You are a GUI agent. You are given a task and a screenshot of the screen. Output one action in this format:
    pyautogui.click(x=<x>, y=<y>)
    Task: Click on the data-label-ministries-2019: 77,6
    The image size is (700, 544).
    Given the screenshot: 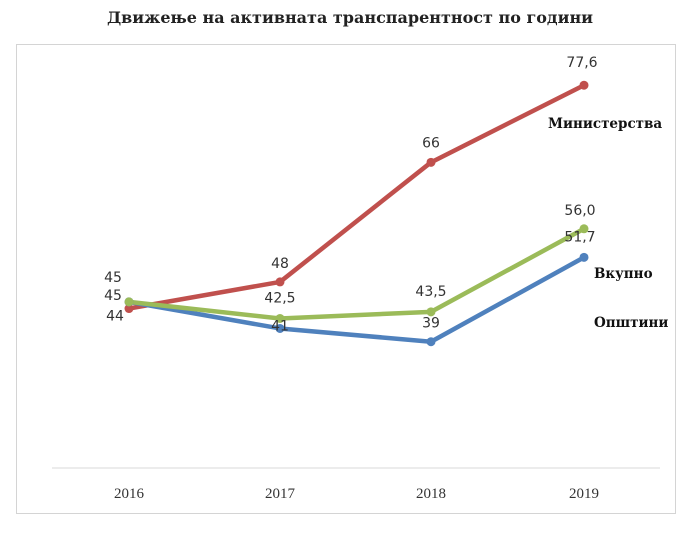 What is the action you would take?
    pyautogui.click(x=581, y=63)
    